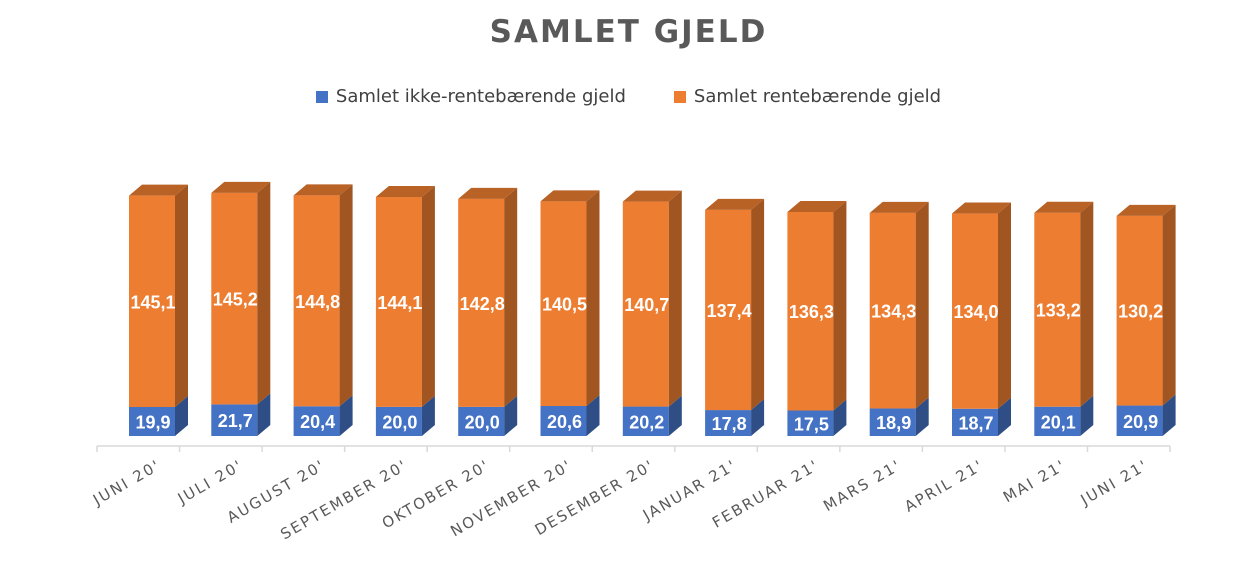 The height and width of the screenshot is (563, 1257). Describe the element at coordinates (944, 486) in the screenshot. I see `x-tick-label: APRIL 21'` at that location.